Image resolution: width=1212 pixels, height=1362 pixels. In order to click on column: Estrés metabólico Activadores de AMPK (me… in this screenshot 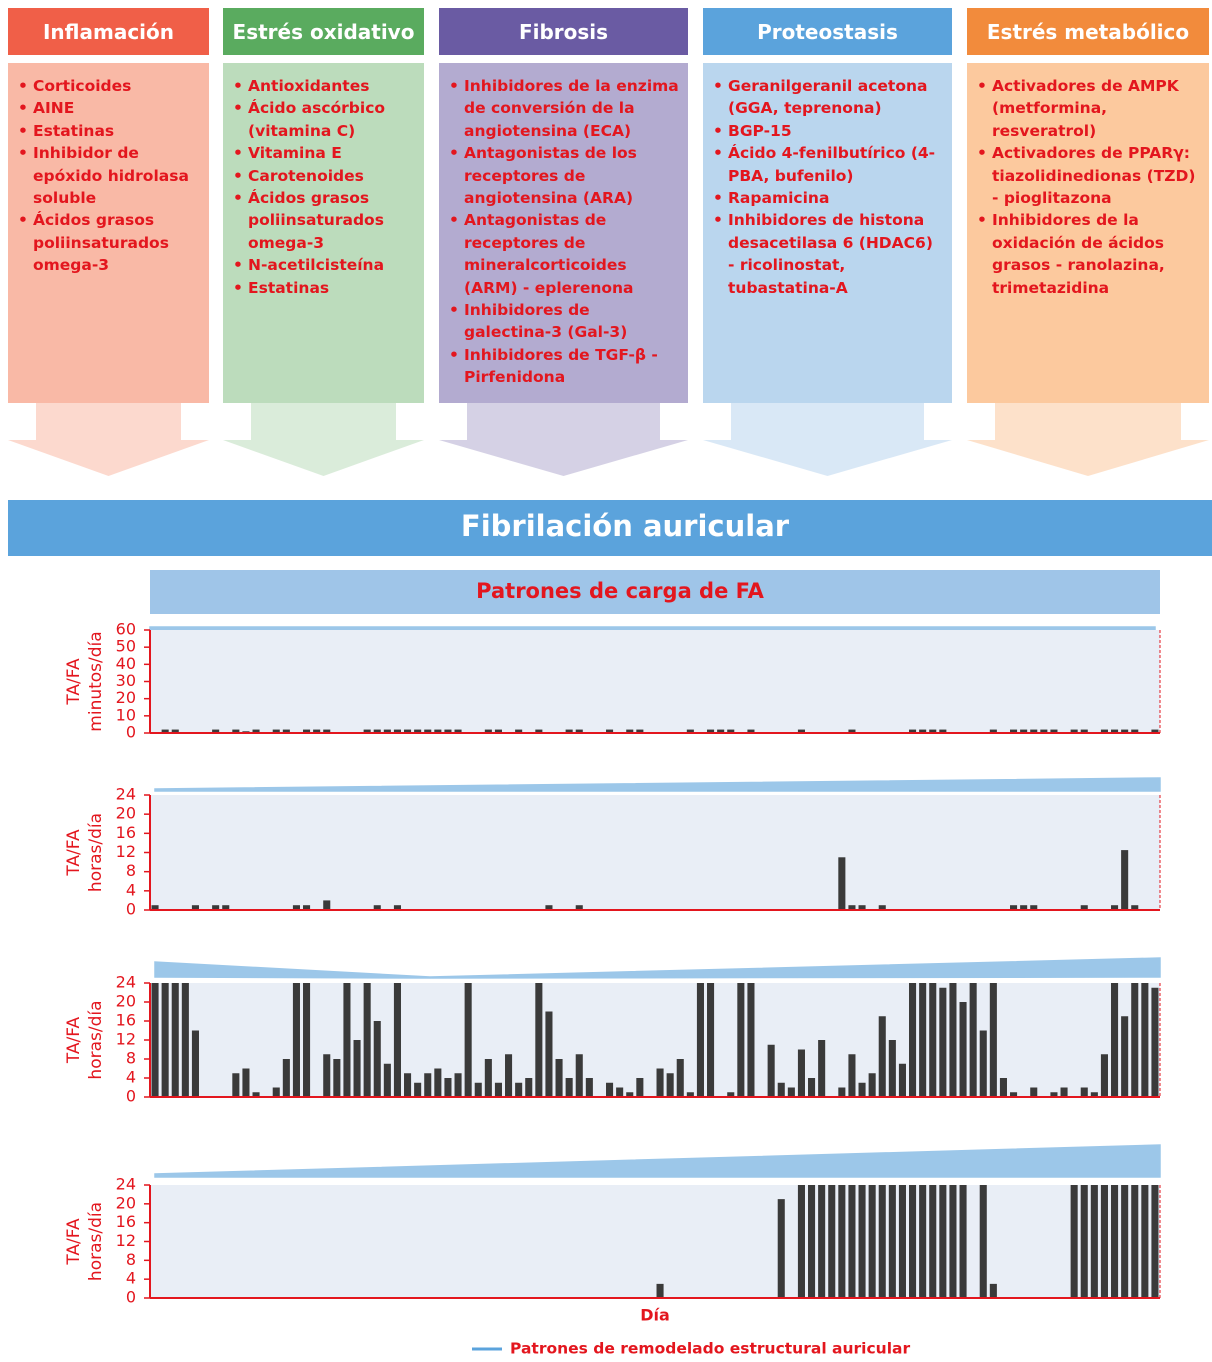, I will do `click(1088, 205)`.